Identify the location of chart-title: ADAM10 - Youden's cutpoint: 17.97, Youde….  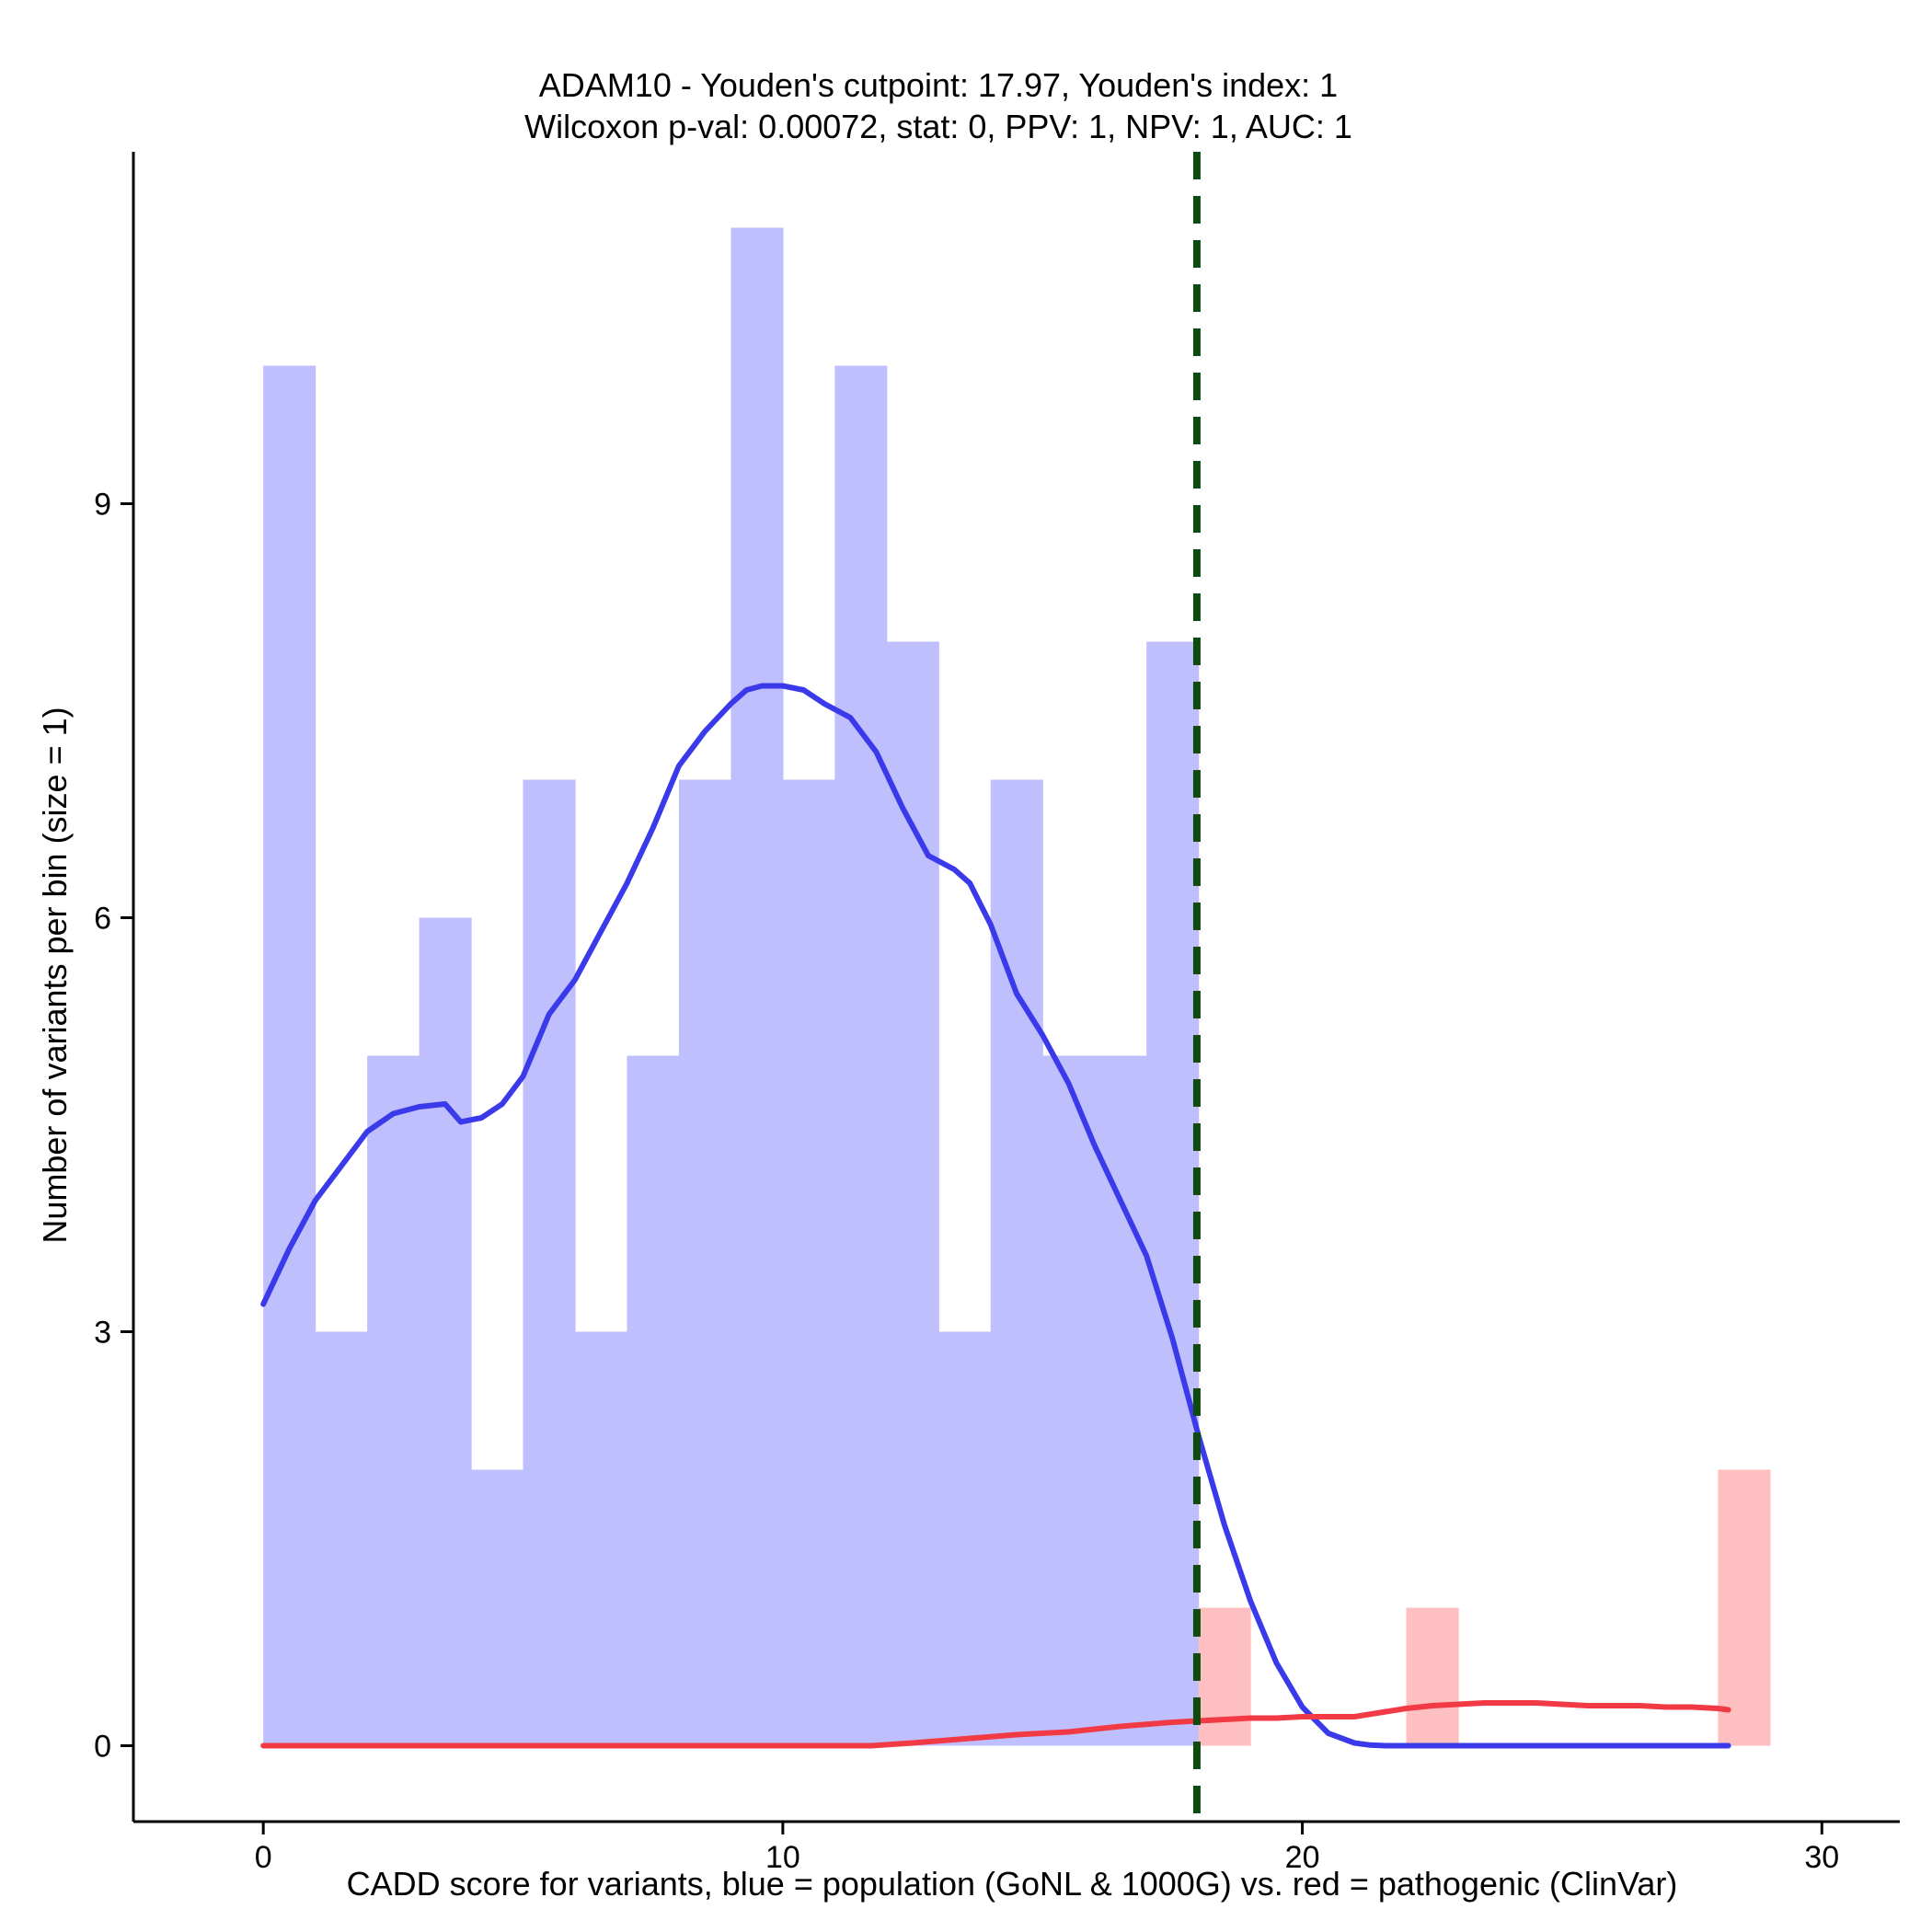
(938, 85).